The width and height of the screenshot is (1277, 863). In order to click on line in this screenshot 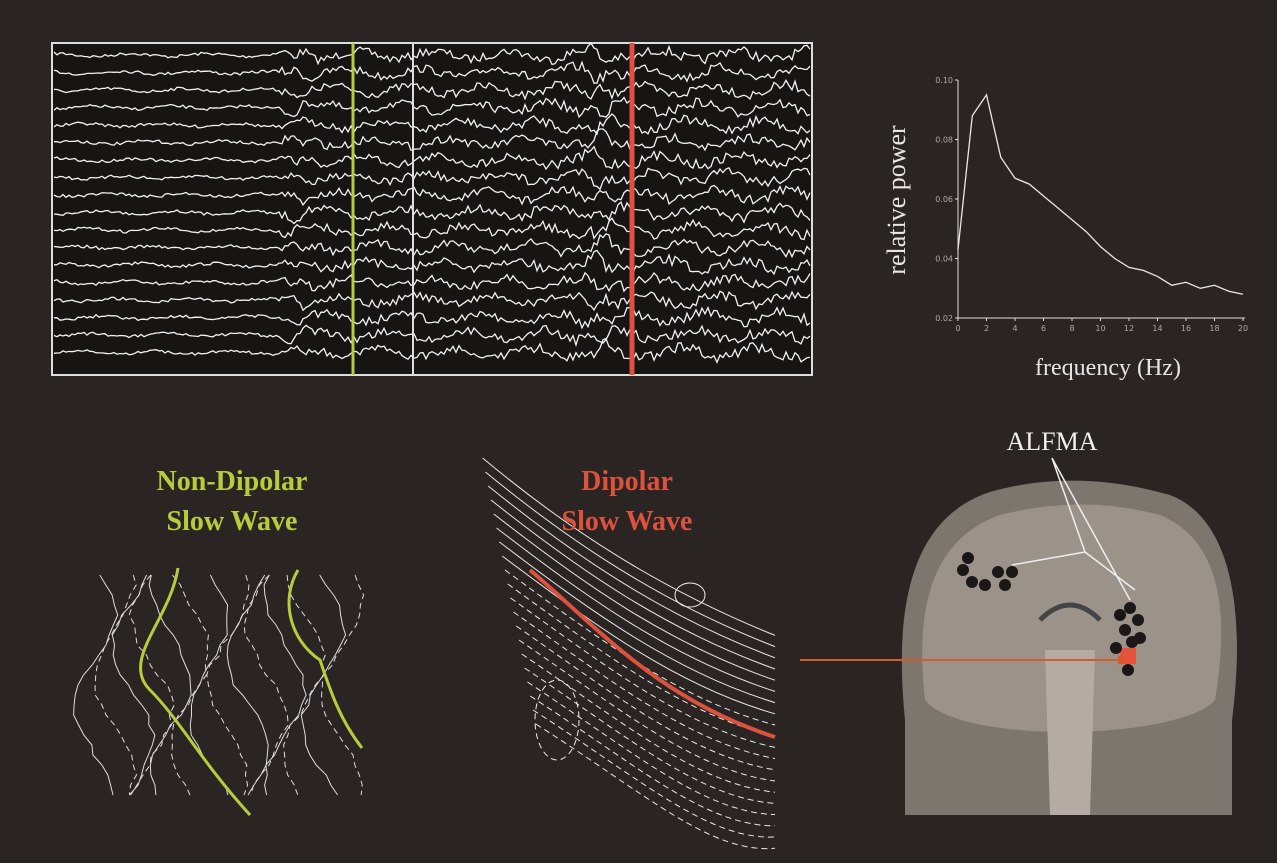, I will do `click(1100, 194)`.